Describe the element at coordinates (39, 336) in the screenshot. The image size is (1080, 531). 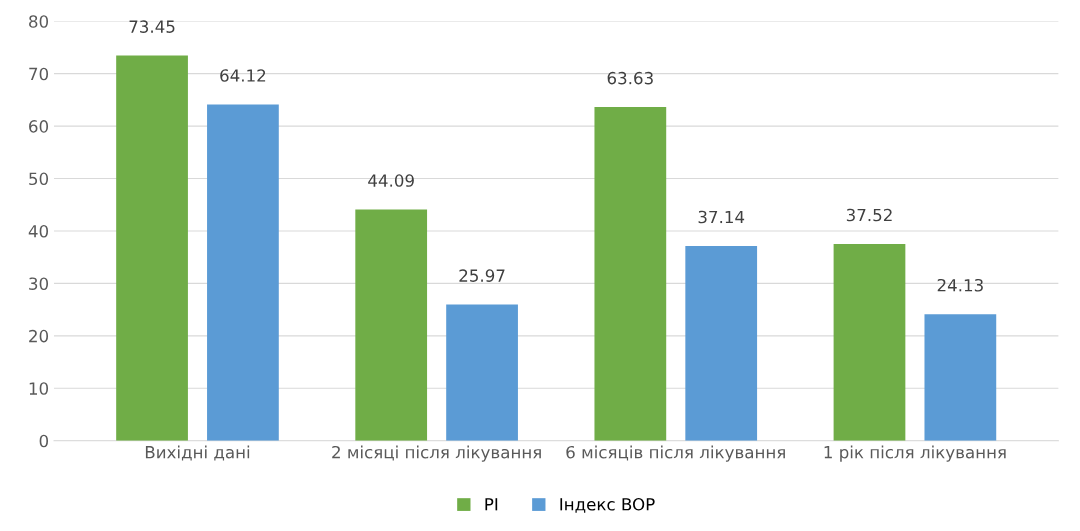
I see `y-tick-label: 20` at that location.